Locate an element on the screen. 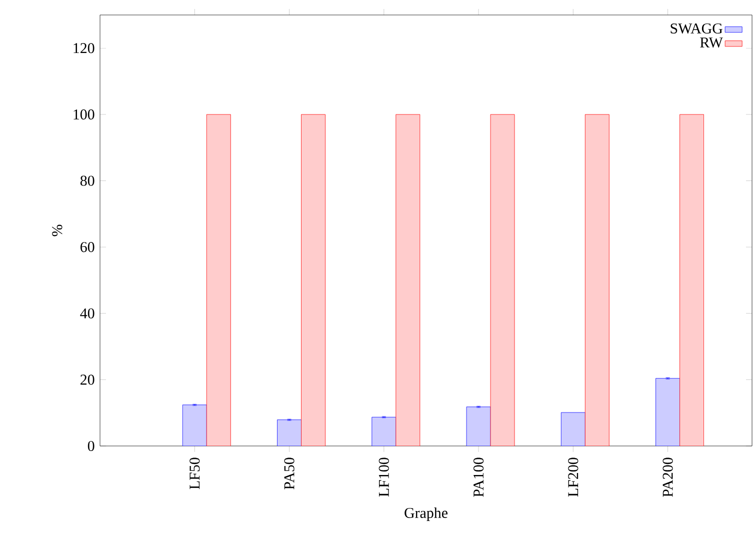 Image resolution: width=753 pixels, height=543 pixels. y-tick-label: 120 is located at coordinates (84, 48).